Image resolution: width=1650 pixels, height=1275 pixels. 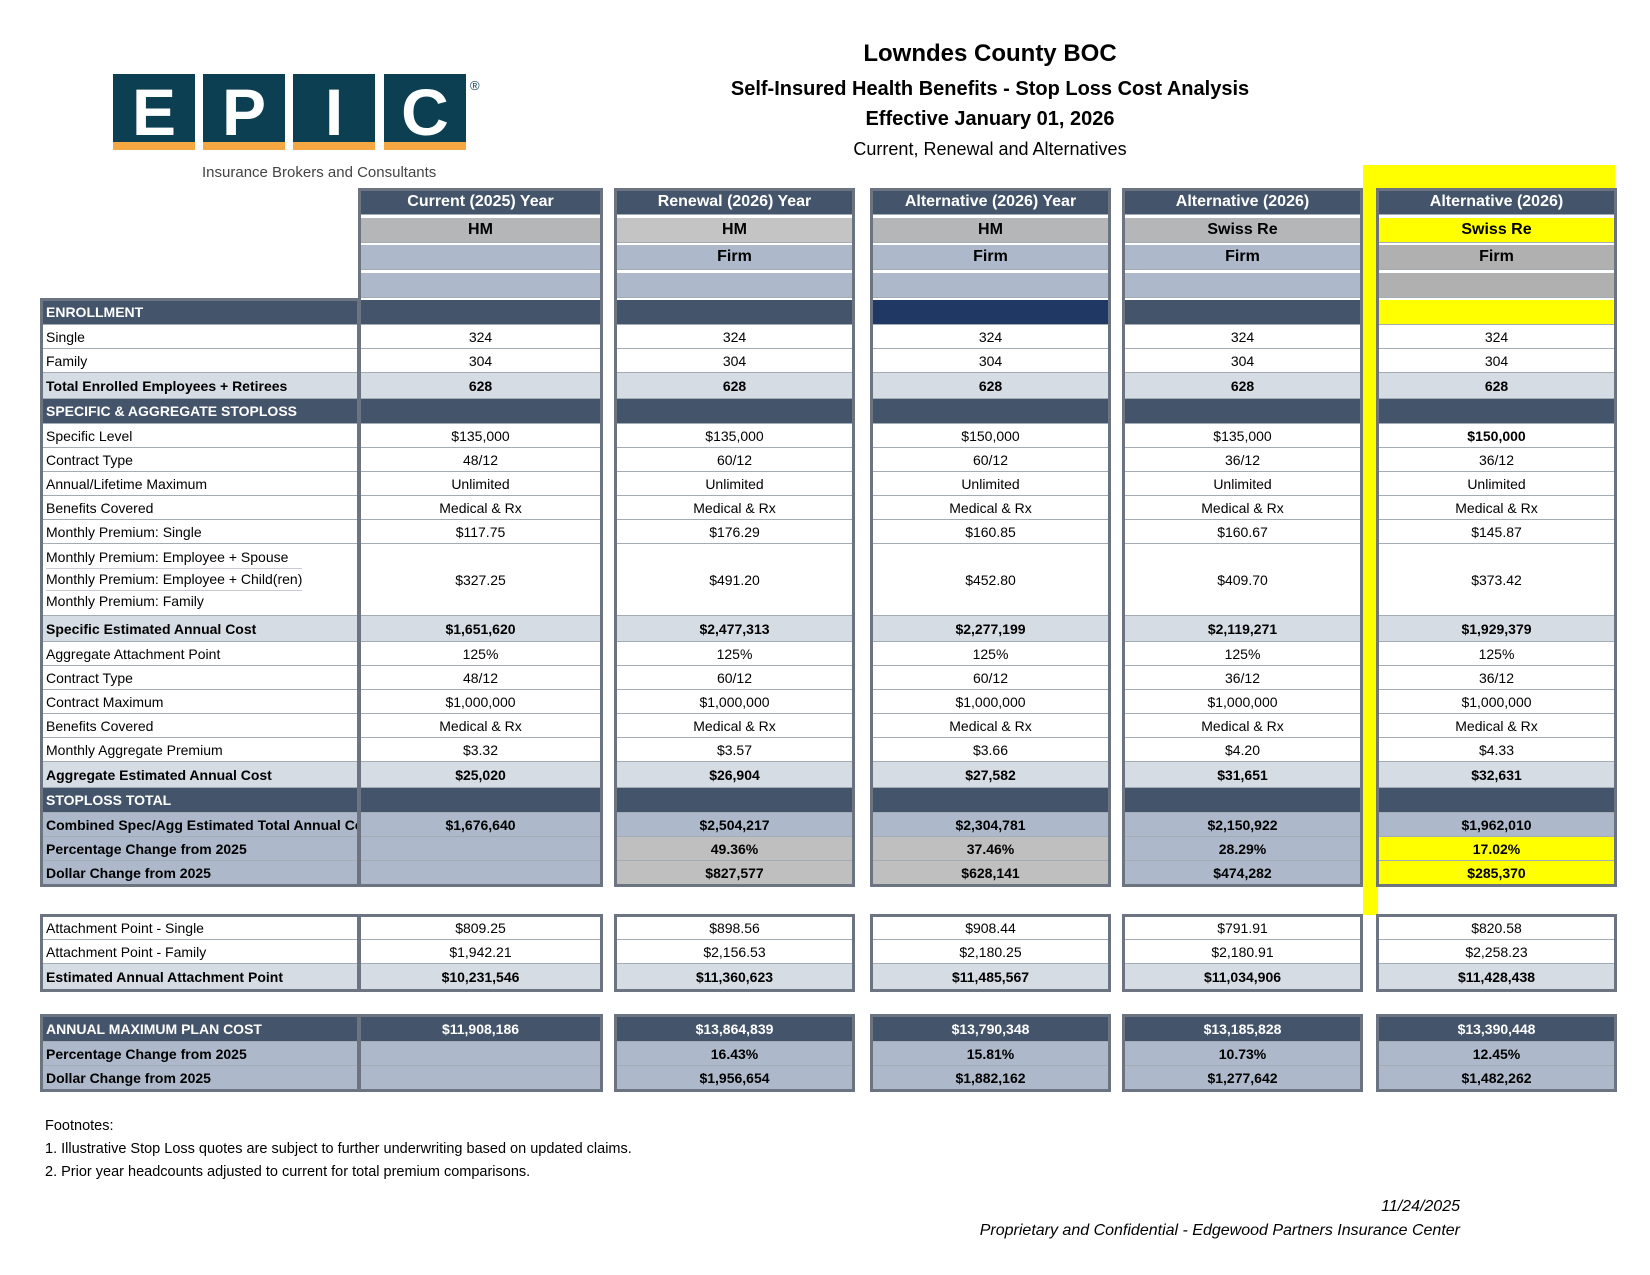 What do you see at coordinates (1242, 952) in the screenshot?
I see `value-cell: $2,180.91` at bounding box center [1242, 952].